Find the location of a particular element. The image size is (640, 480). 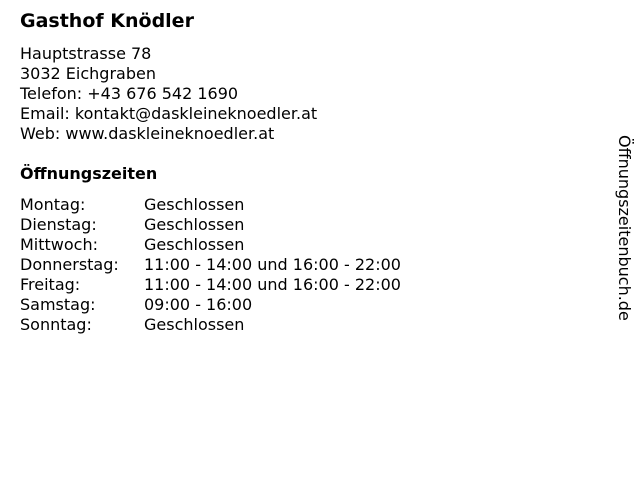

day: Mittwoch: is located at coordinates (59, 244).